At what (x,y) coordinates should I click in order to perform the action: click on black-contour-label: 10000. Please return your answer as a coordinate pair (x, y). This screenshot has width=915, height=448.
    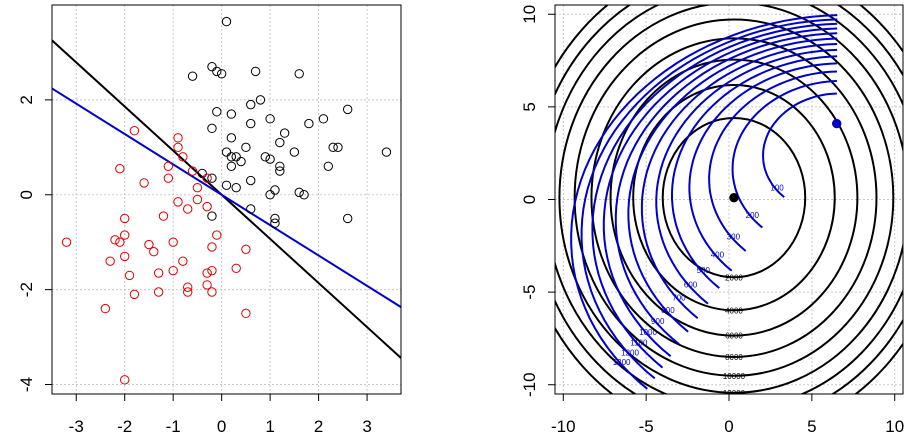
    Looking at the image, I should click on (734, 376).